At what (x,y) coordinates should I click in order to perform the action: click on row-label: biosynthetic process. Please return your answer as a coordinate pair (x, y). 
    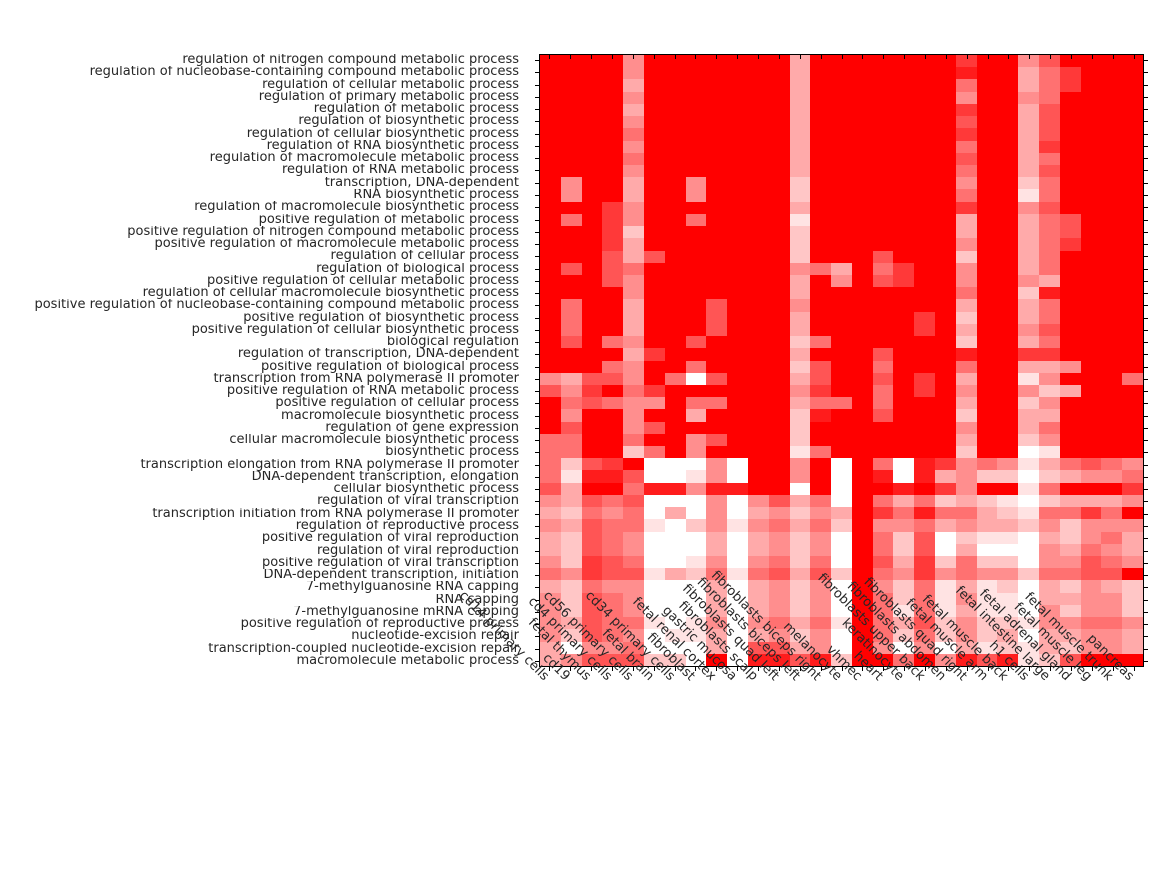
    Looking at the image, I should click on (452, 452).